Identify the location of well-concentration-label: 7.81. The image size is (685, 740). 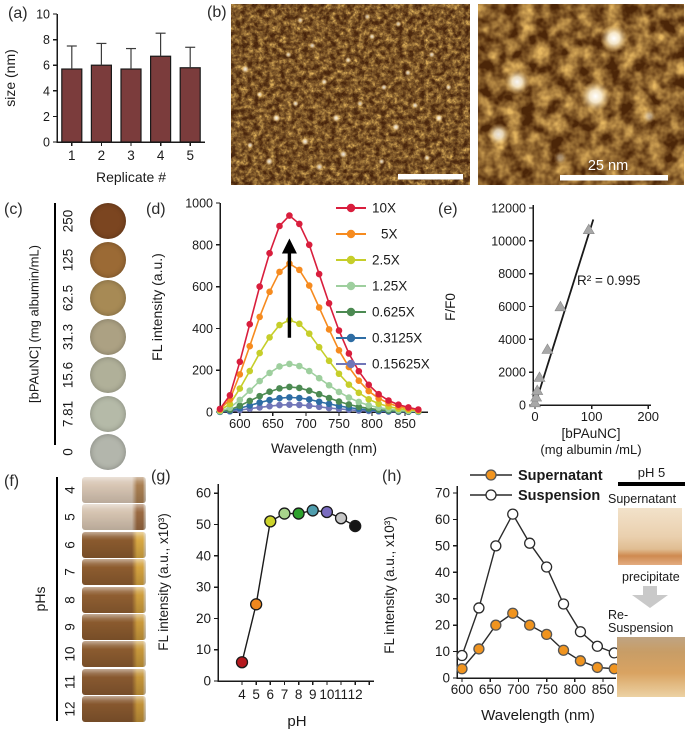
(68, 413).